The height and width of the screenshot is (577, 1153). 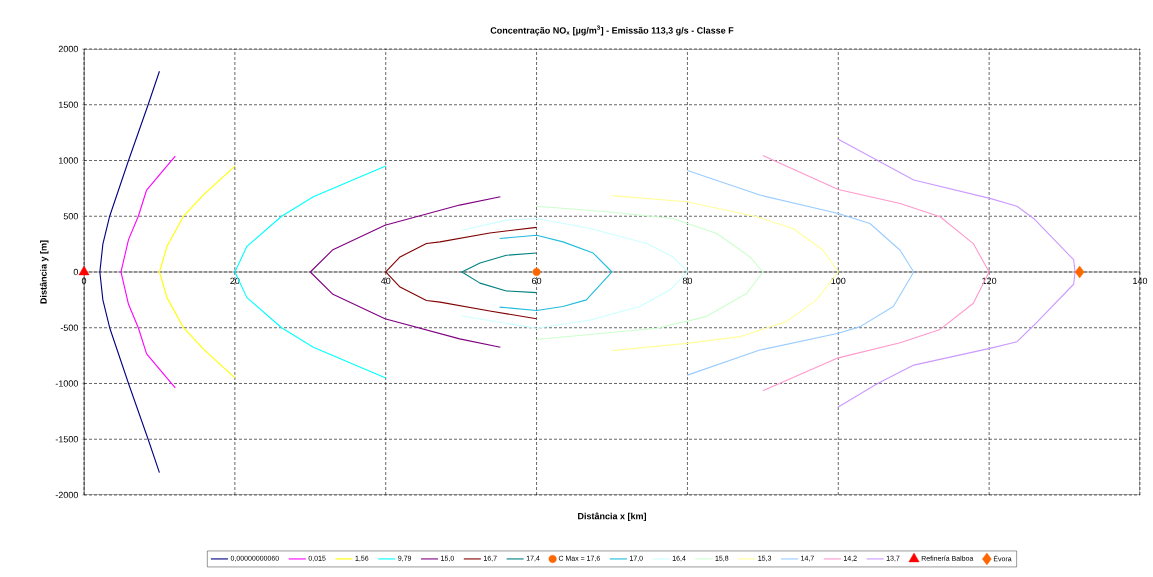 I want to click on y-tick-label: -500, so click(x=69, y=327).